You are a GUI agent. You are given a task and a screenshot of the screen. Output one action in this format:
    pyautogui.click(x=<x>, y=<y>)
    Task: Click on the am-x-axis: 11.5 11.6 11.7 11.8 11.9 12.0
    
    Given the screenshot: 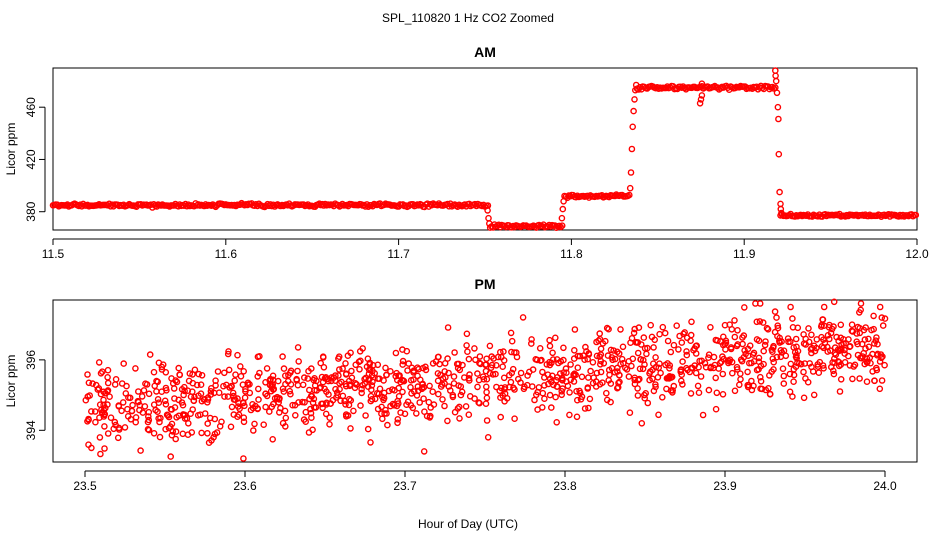 What is the action you would take?
    pyautogui.click(x=485, y=249)
    